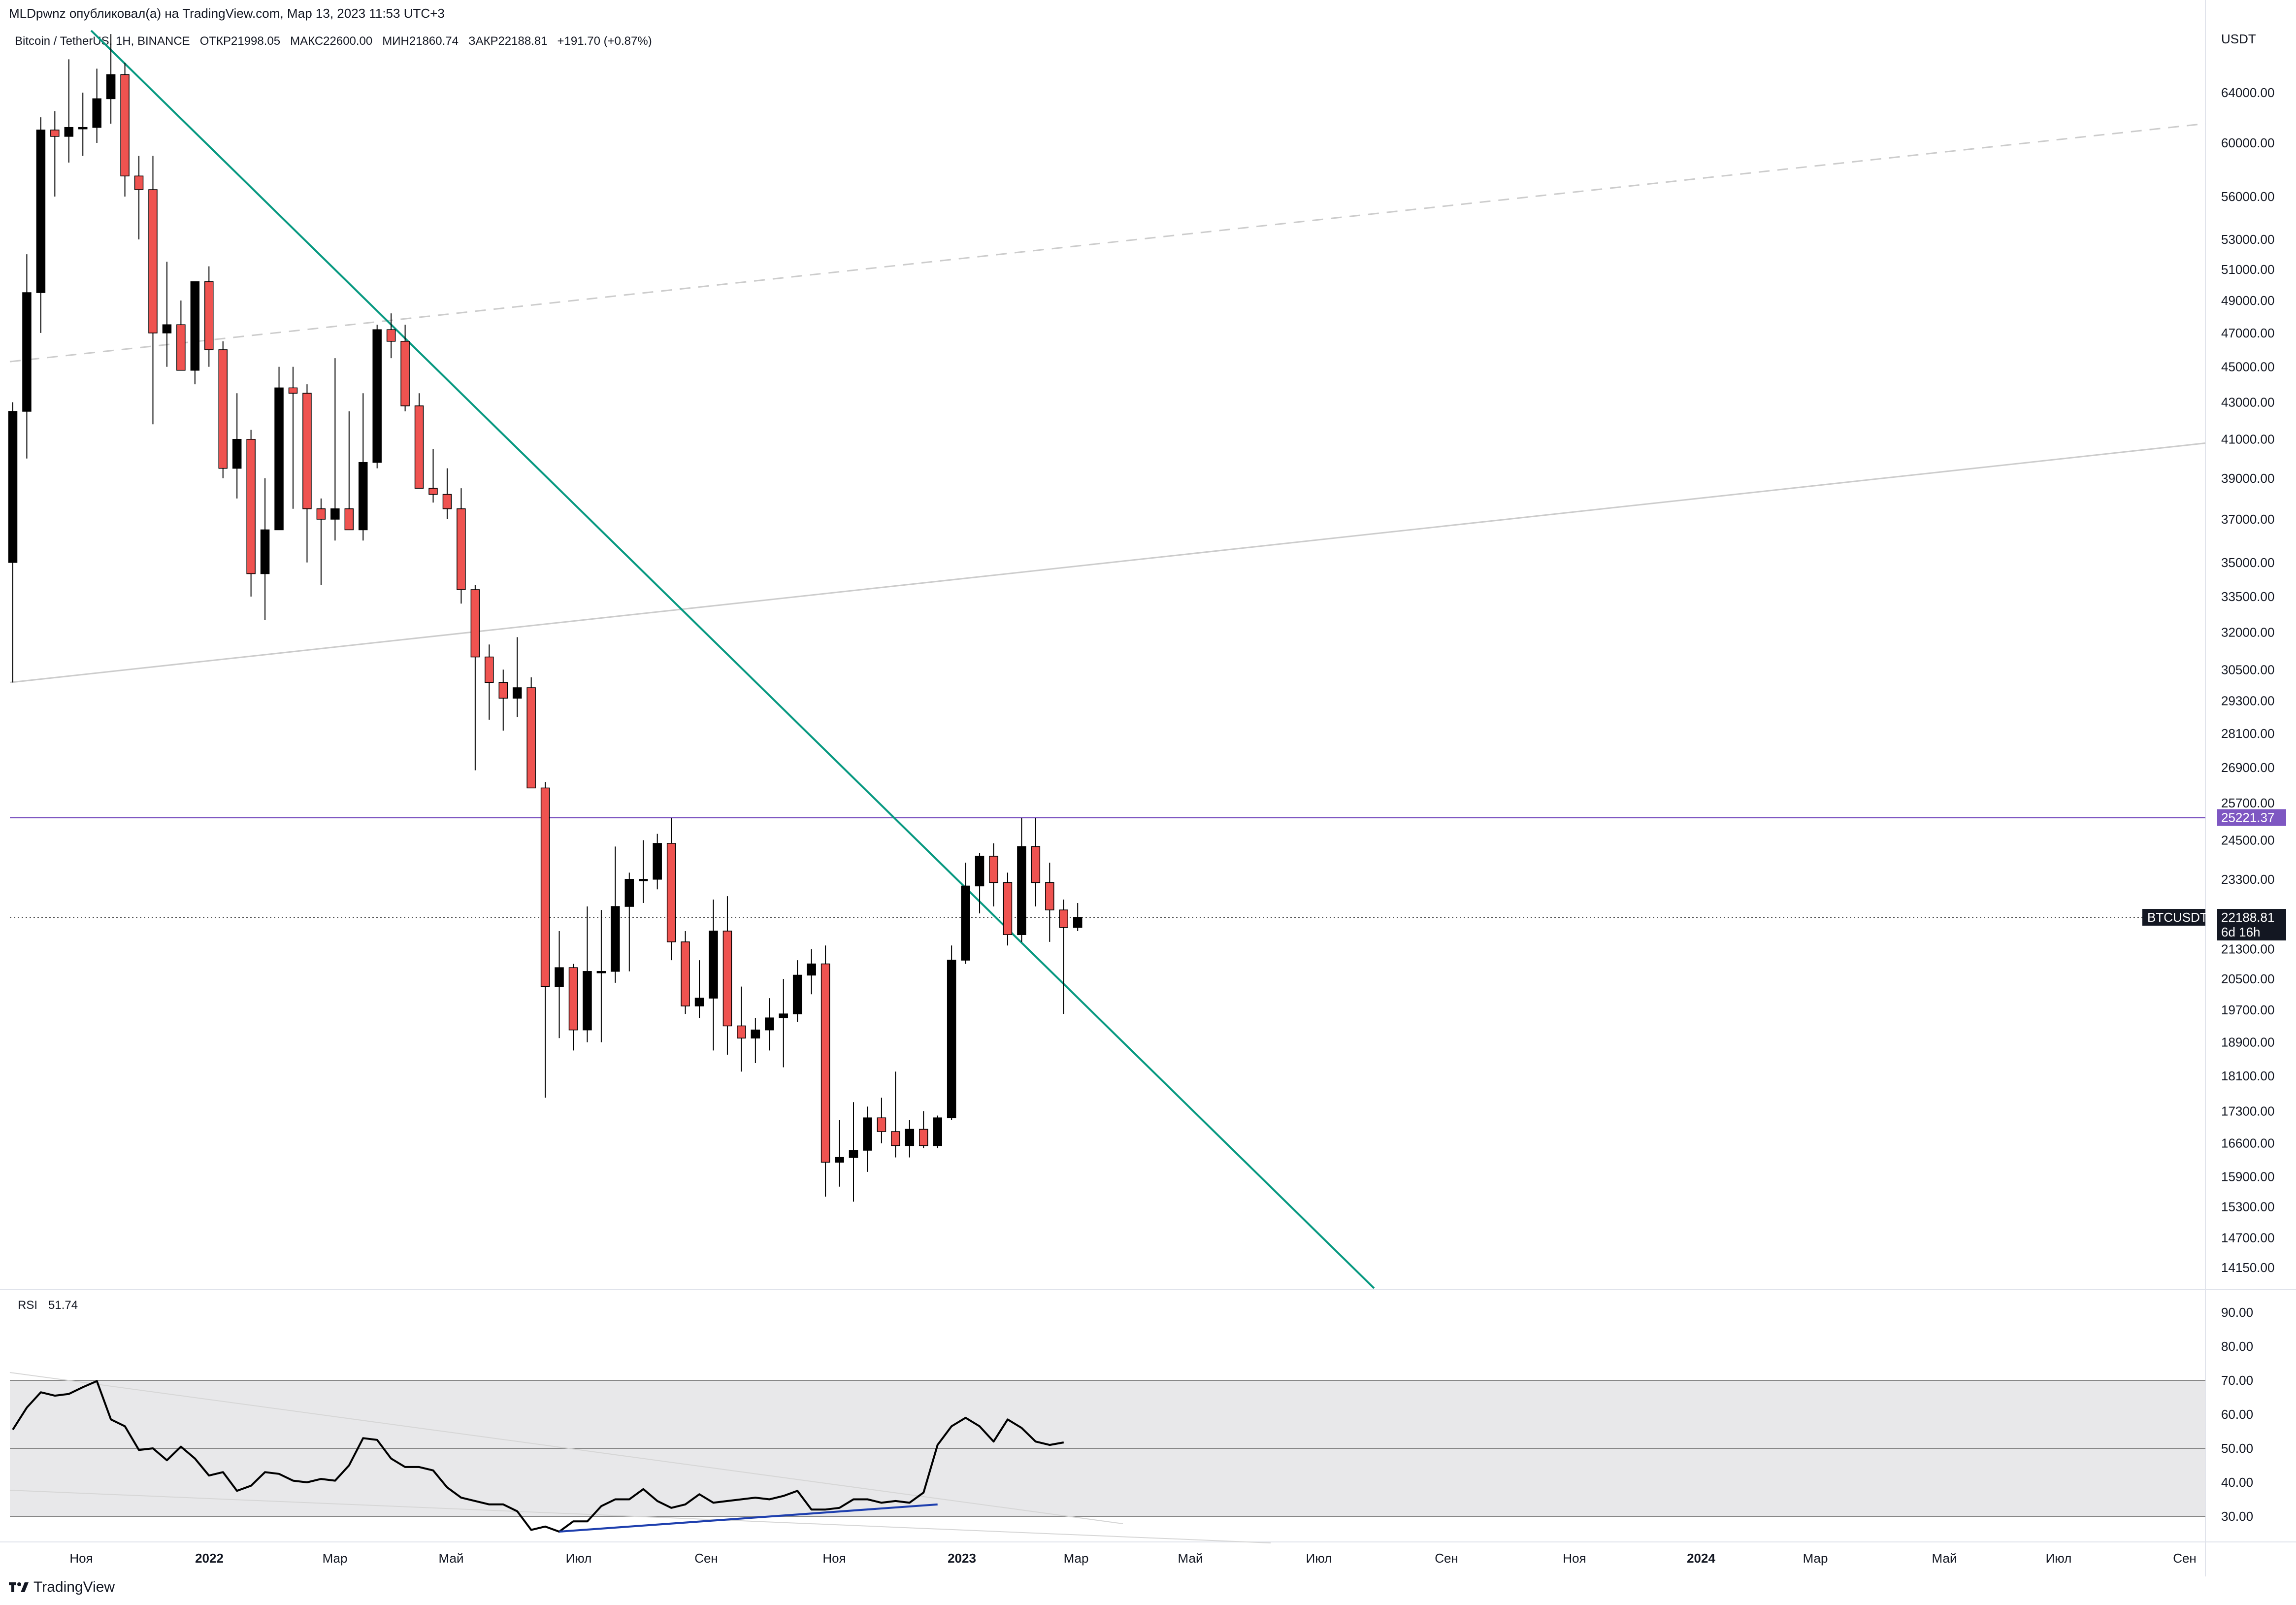  I want to click on symbol-tag, so click(2173, 917).